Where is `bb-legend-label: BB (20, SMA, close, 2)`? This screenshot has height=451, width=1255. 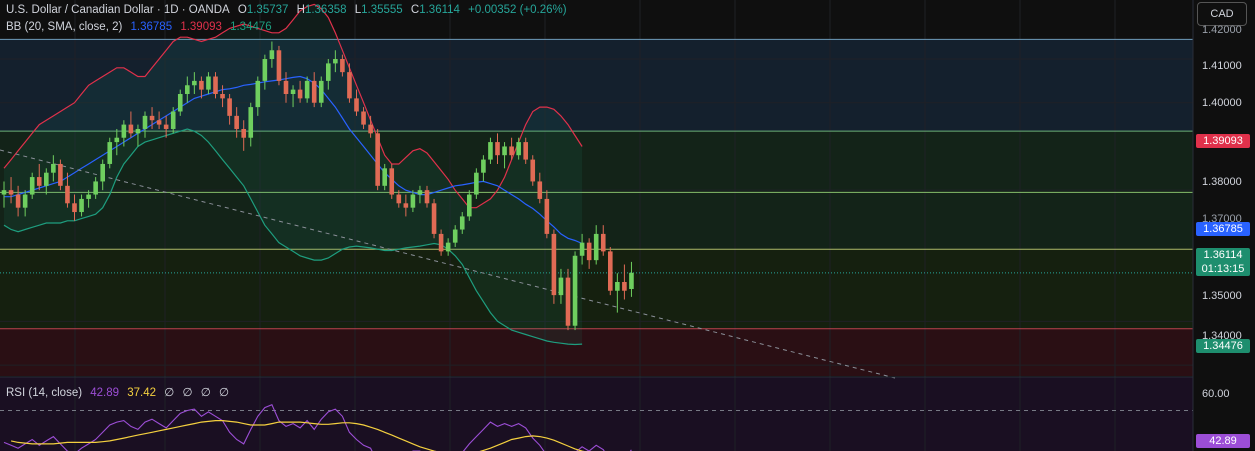
bb-legend-label: BB (20, SMA, close, 2) is located at coordinates (64, 27).